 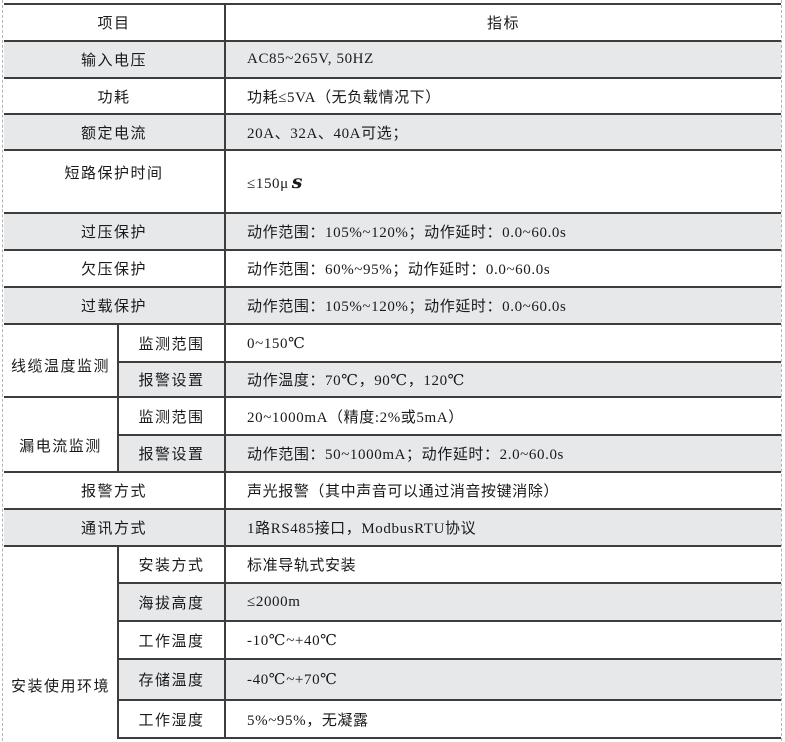 I want to click on table-row: 短路保护时间 ≤150μ s, so click(x=392, y=181).